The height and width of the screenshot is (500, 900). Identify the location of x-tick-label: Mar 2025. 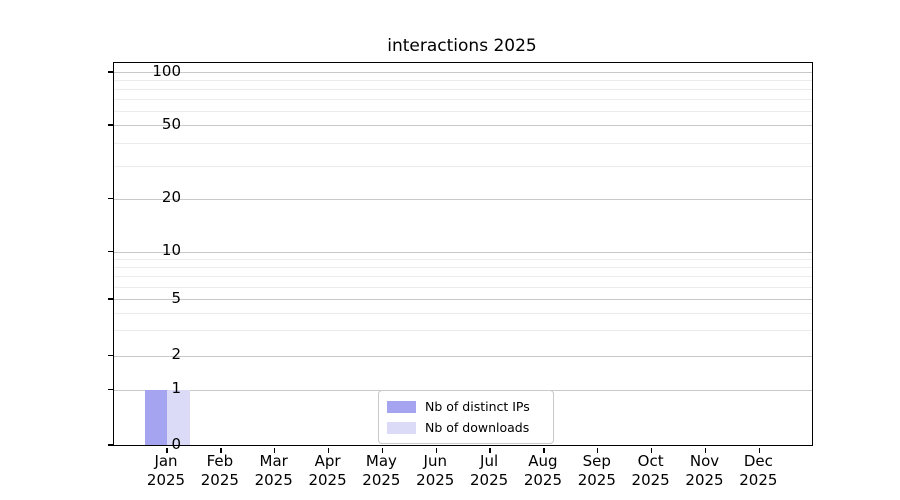
(274, 471).